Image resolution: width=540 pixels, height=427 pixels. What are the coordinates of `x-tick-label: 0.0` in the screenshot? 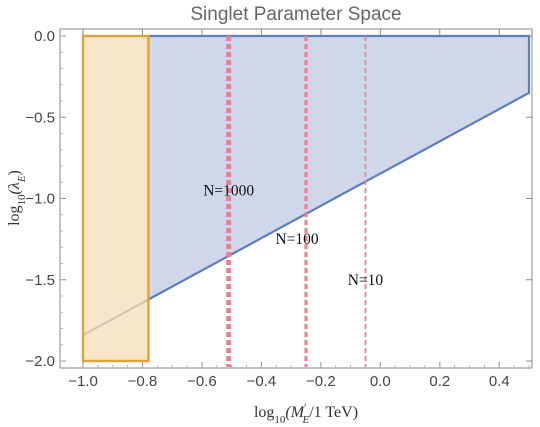 It's located at (380, 381).